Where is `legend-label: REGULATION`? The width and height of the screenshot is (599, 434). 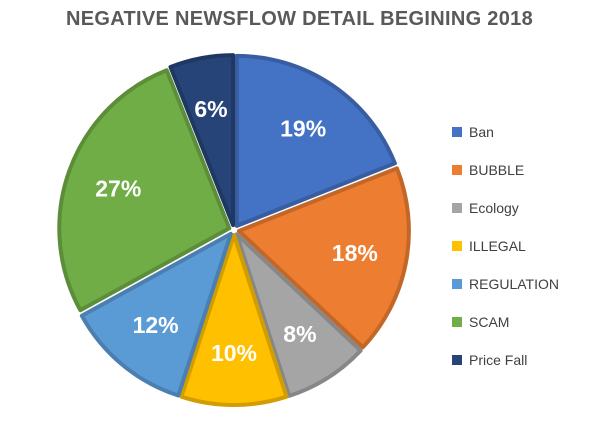 legend-label: REGULATION is located at coordinates (514, 283).